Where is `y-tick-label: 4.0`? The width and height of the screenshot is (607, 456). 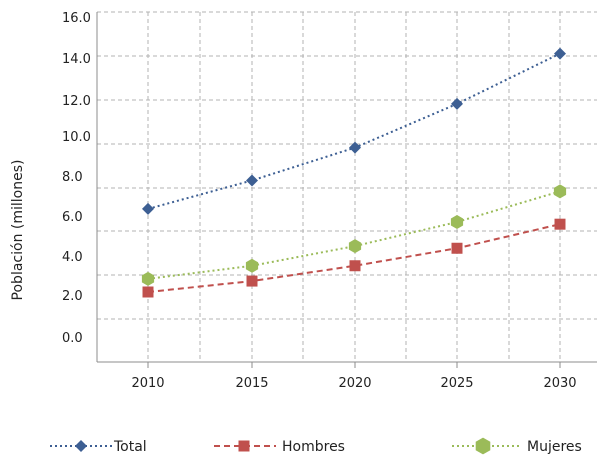 y-tick-label: 4.0 is located at coordinates (72, 257).